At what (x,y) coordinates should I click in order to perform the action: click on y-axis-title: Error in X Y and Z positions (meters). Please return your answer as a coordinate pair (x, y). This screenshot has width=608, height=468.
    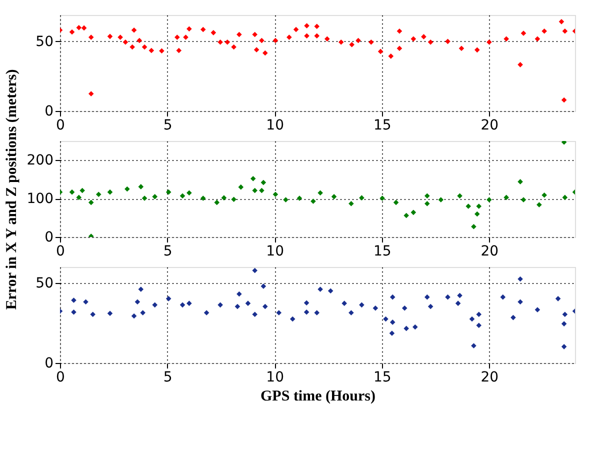
    Looking at the image, I should click on (12, 189).